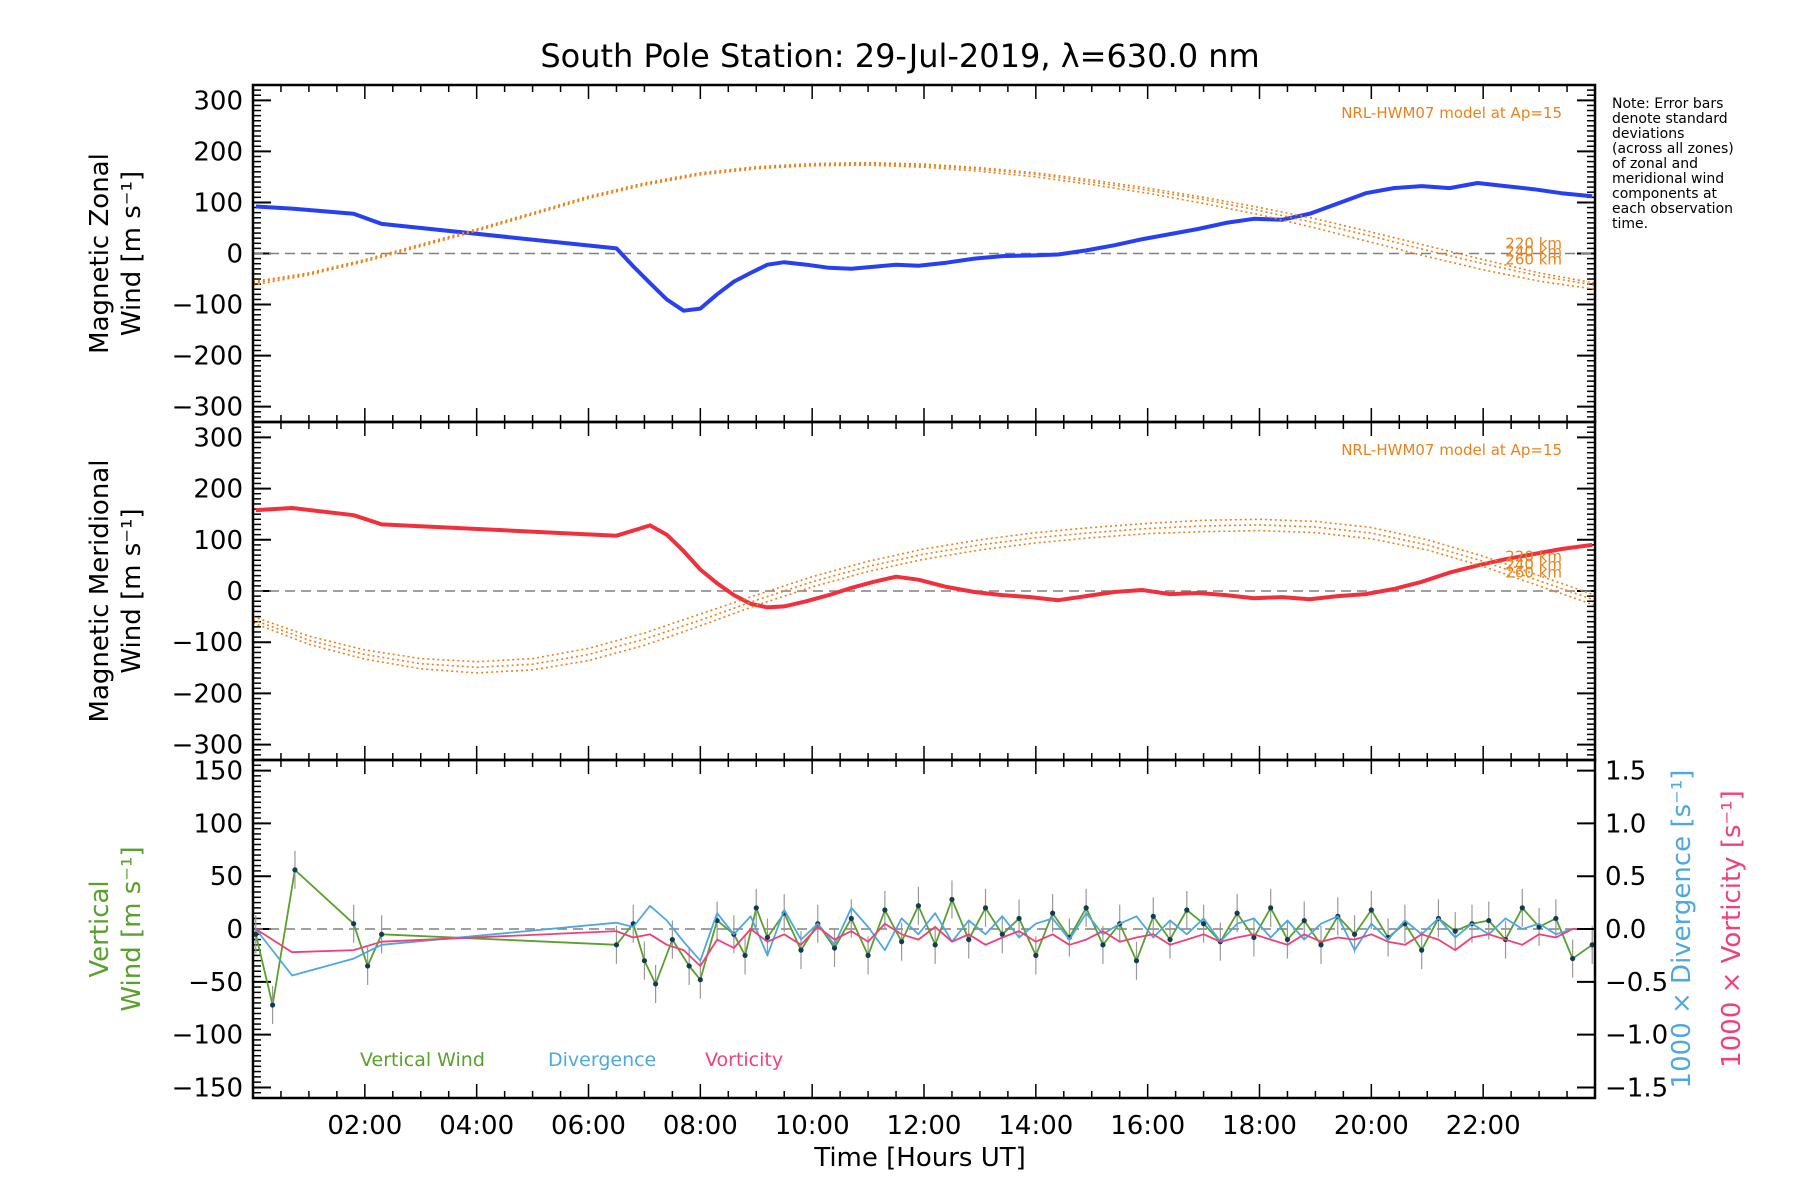 The image size is (1800, 1200). Describe the element at coordinates (1667, 104) in the screenshot. I see `note-line: Note: Error bars` at that location.